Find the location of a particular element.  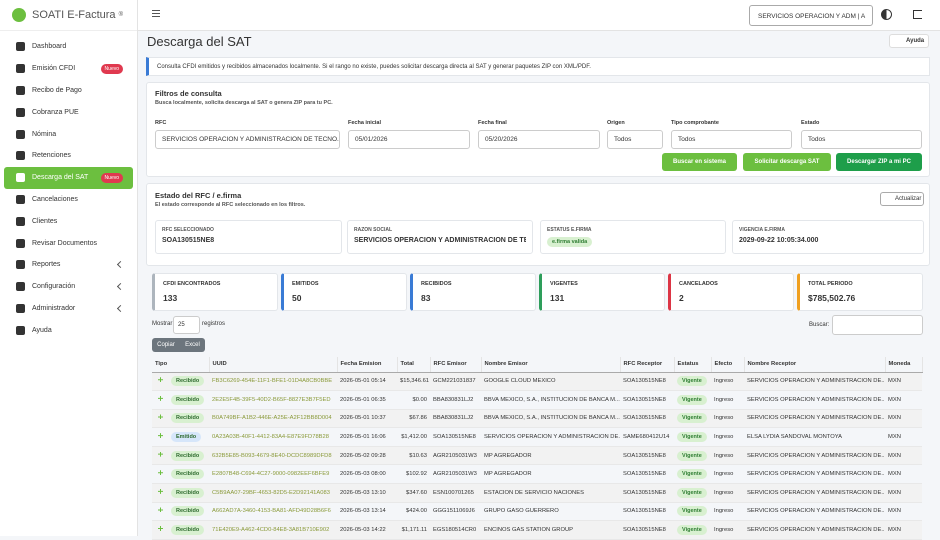

column-header: Nombre Receptor is located at coordinates (815, 365).